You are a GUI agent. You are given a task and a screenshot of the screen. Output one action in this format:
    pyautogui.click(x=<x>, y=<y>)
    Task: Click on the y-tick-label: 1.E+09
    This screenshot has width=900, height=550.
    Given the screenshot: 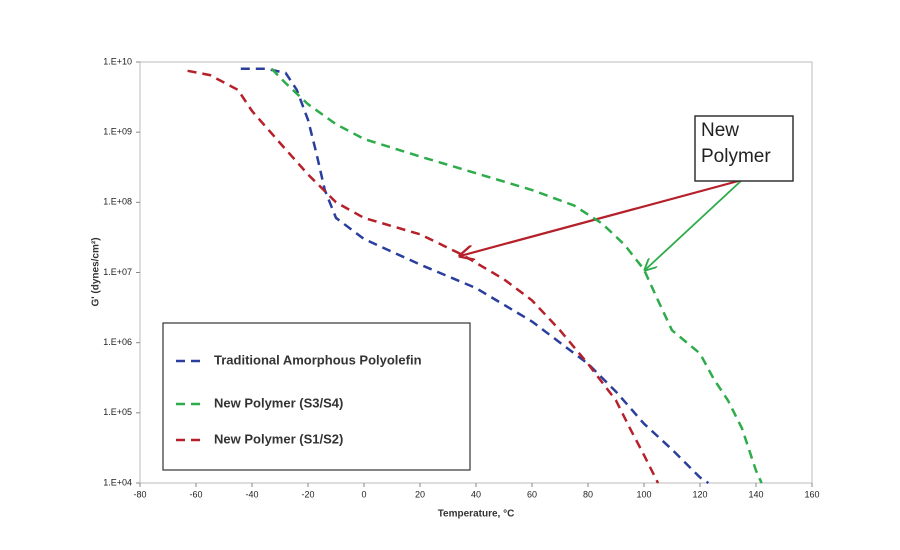 What is the action you would take?
    pyautogui.click(x=117, y=132)
    